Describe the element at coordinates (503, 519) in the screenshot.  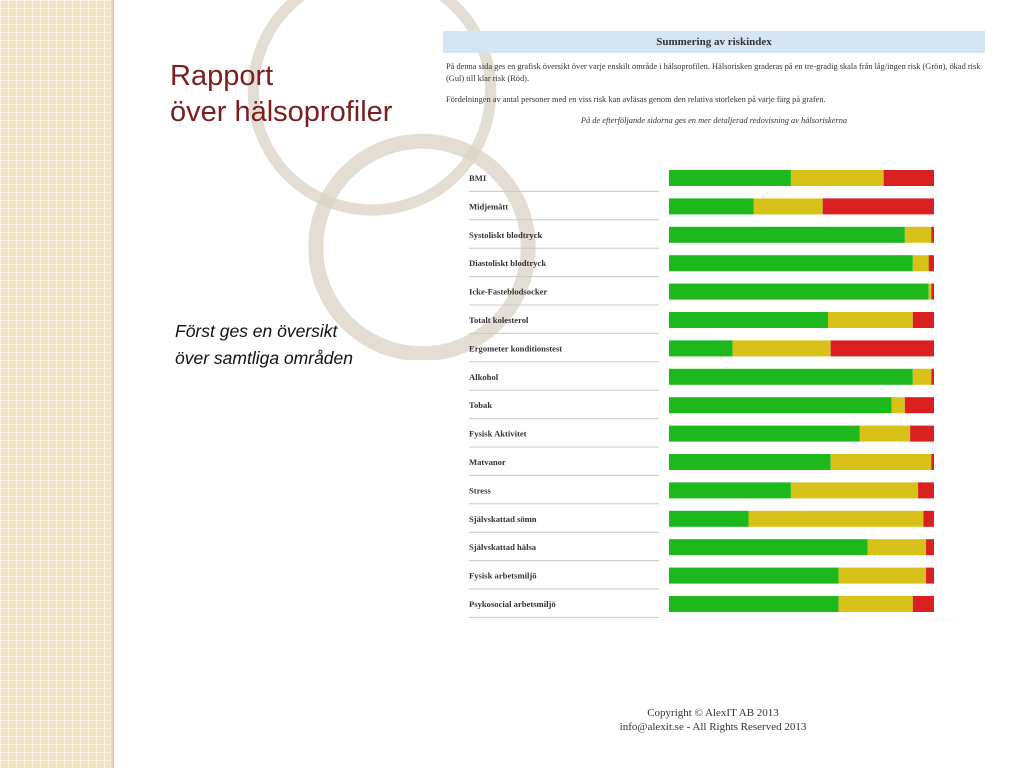
I see `category-label: Självskattad sömn` at that location.